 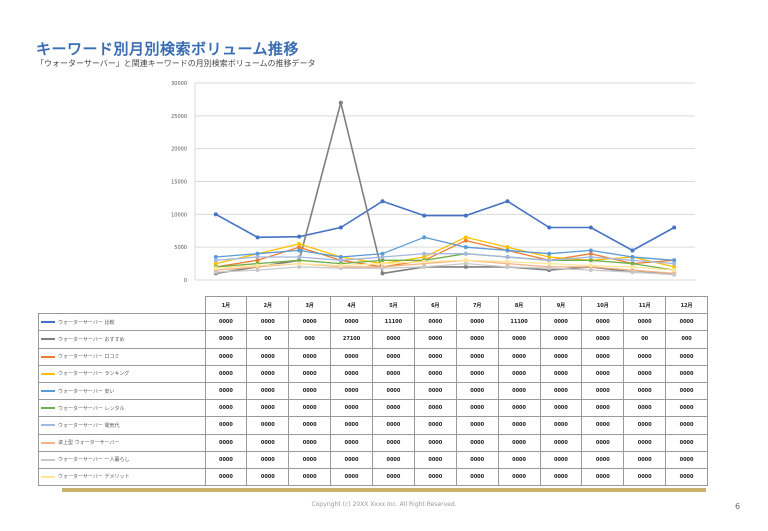 What do you see at coordinates (122, 339) in the screenshot?
I see `legend-entry: ウォーターサーバー おすすめ` at bounding box center [122, 339].